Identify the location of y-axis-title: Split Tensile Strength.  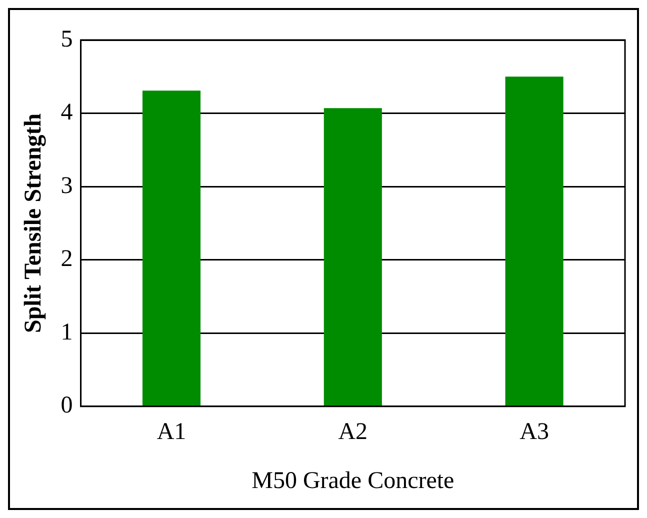
(33, 223).